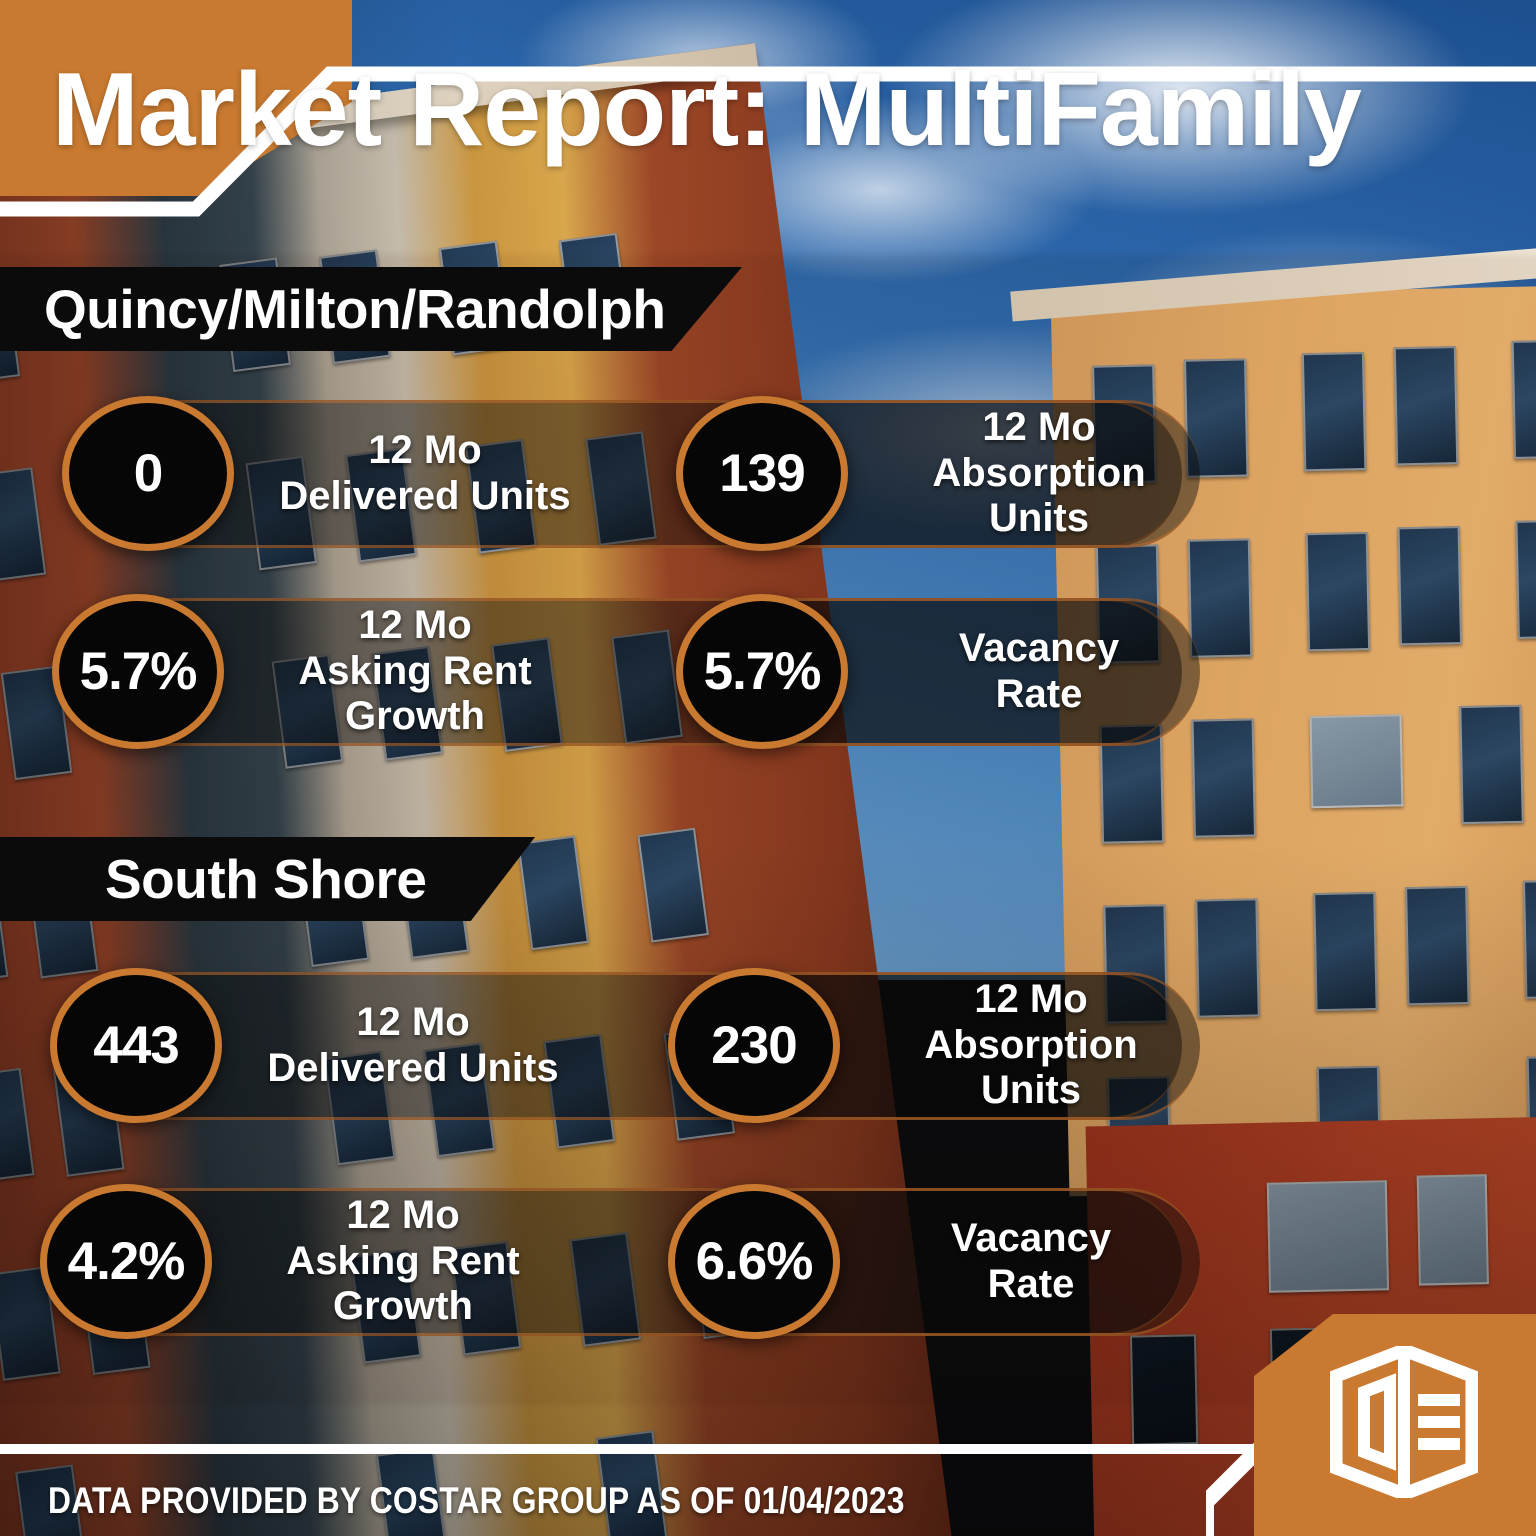 The height and width of the screenshot is (1536, 1536). I want to click on stat-bubble: 6.6%, so click(754, 1261).